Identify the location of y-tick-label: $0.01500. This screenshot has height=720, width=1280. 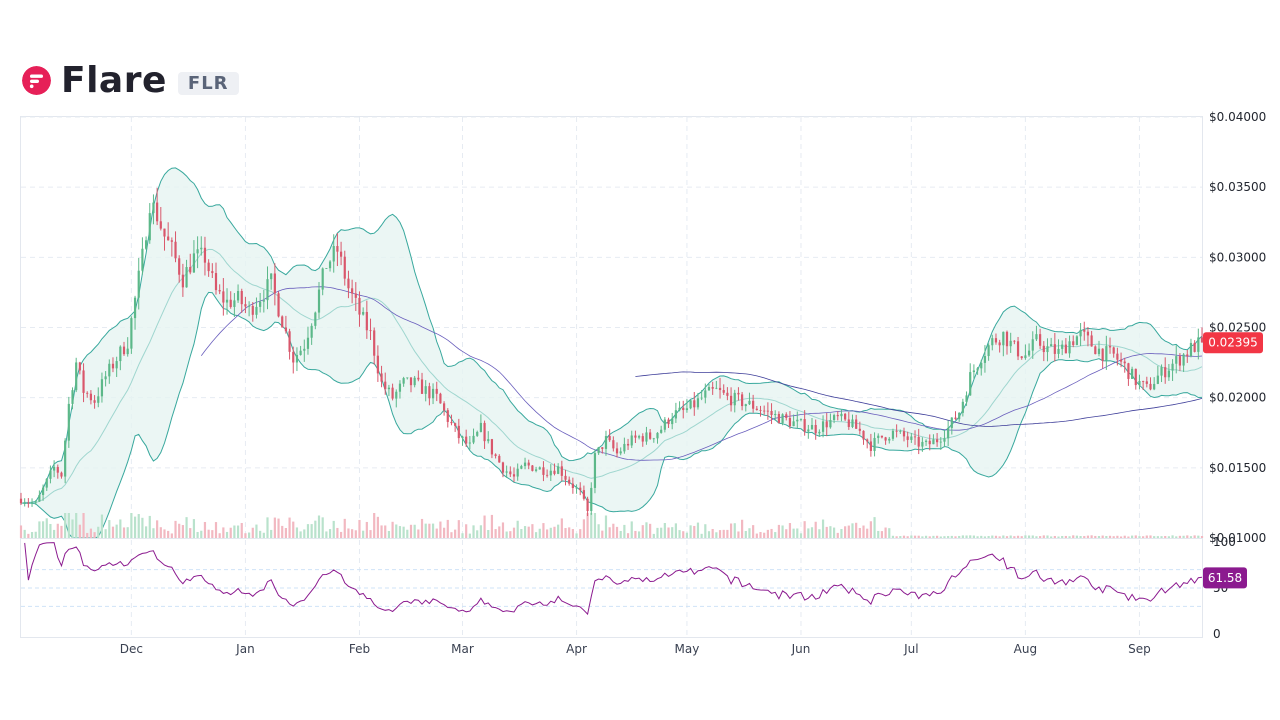
(1237, 468).